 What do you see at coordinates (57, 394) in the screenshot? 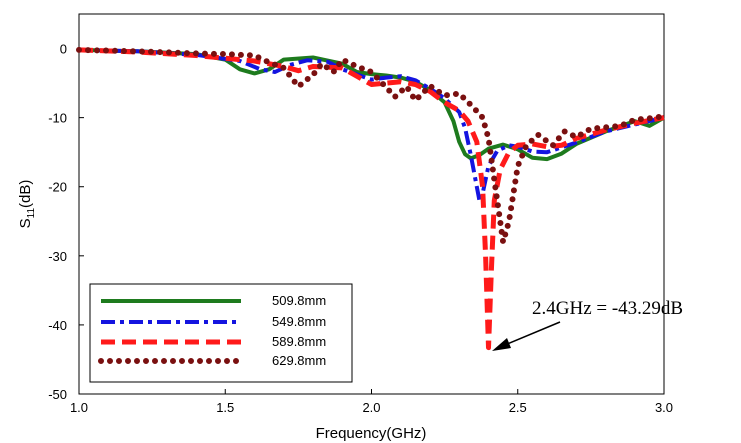
I see `y-tick-label: -50` at bounding box center [57, 394].